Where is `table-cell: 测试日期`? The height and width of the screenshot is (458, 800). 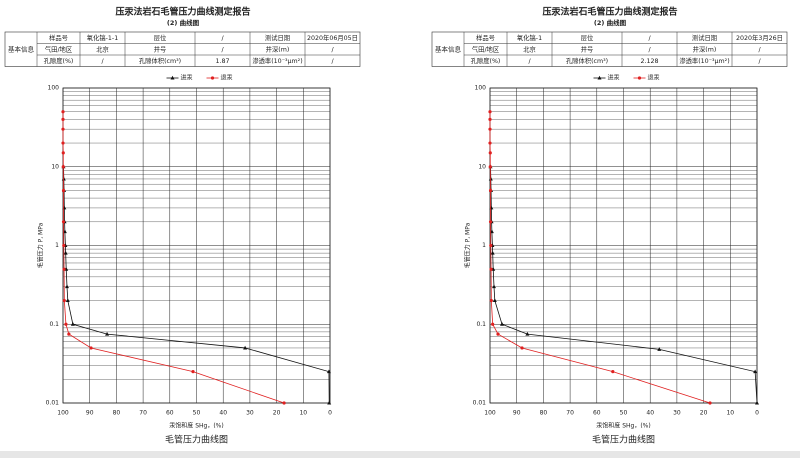 table-cell: 测试日期 is located at coordinates (704, 37).